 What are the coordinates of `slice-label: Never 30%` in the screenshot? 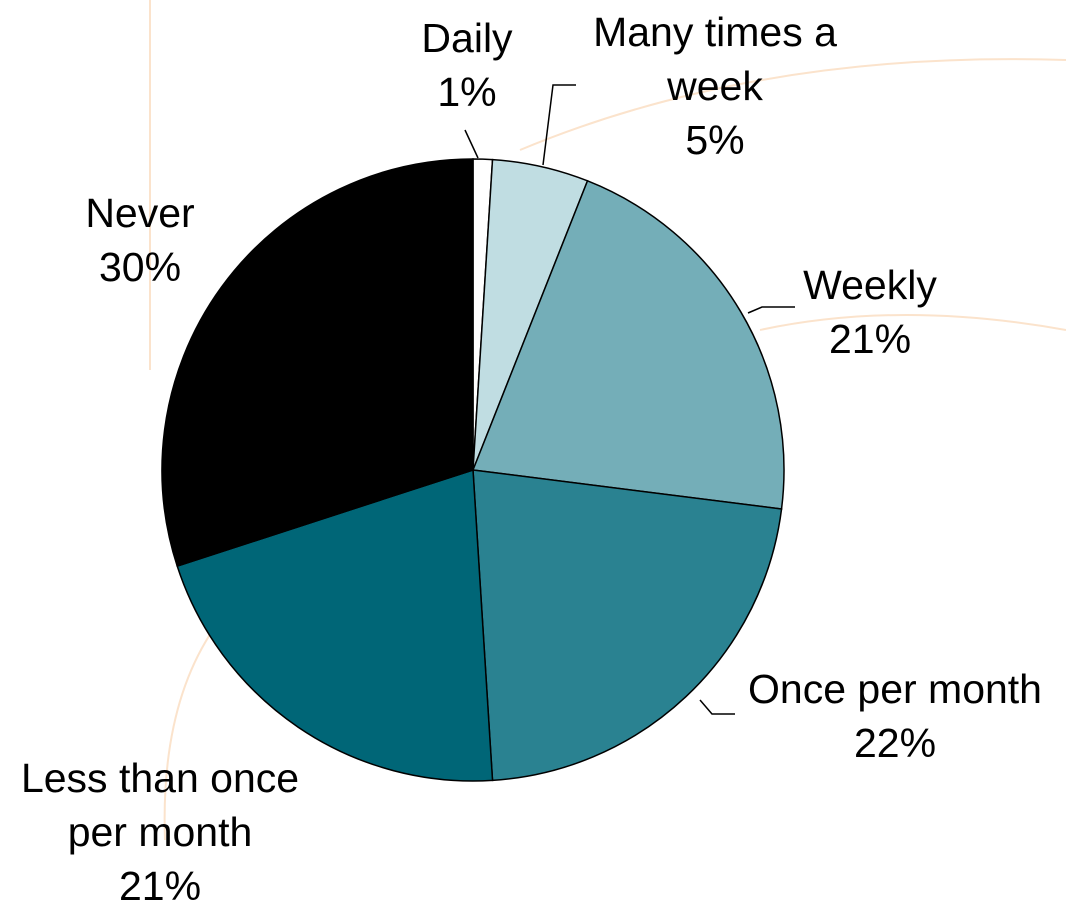 It's located at (140, 240).